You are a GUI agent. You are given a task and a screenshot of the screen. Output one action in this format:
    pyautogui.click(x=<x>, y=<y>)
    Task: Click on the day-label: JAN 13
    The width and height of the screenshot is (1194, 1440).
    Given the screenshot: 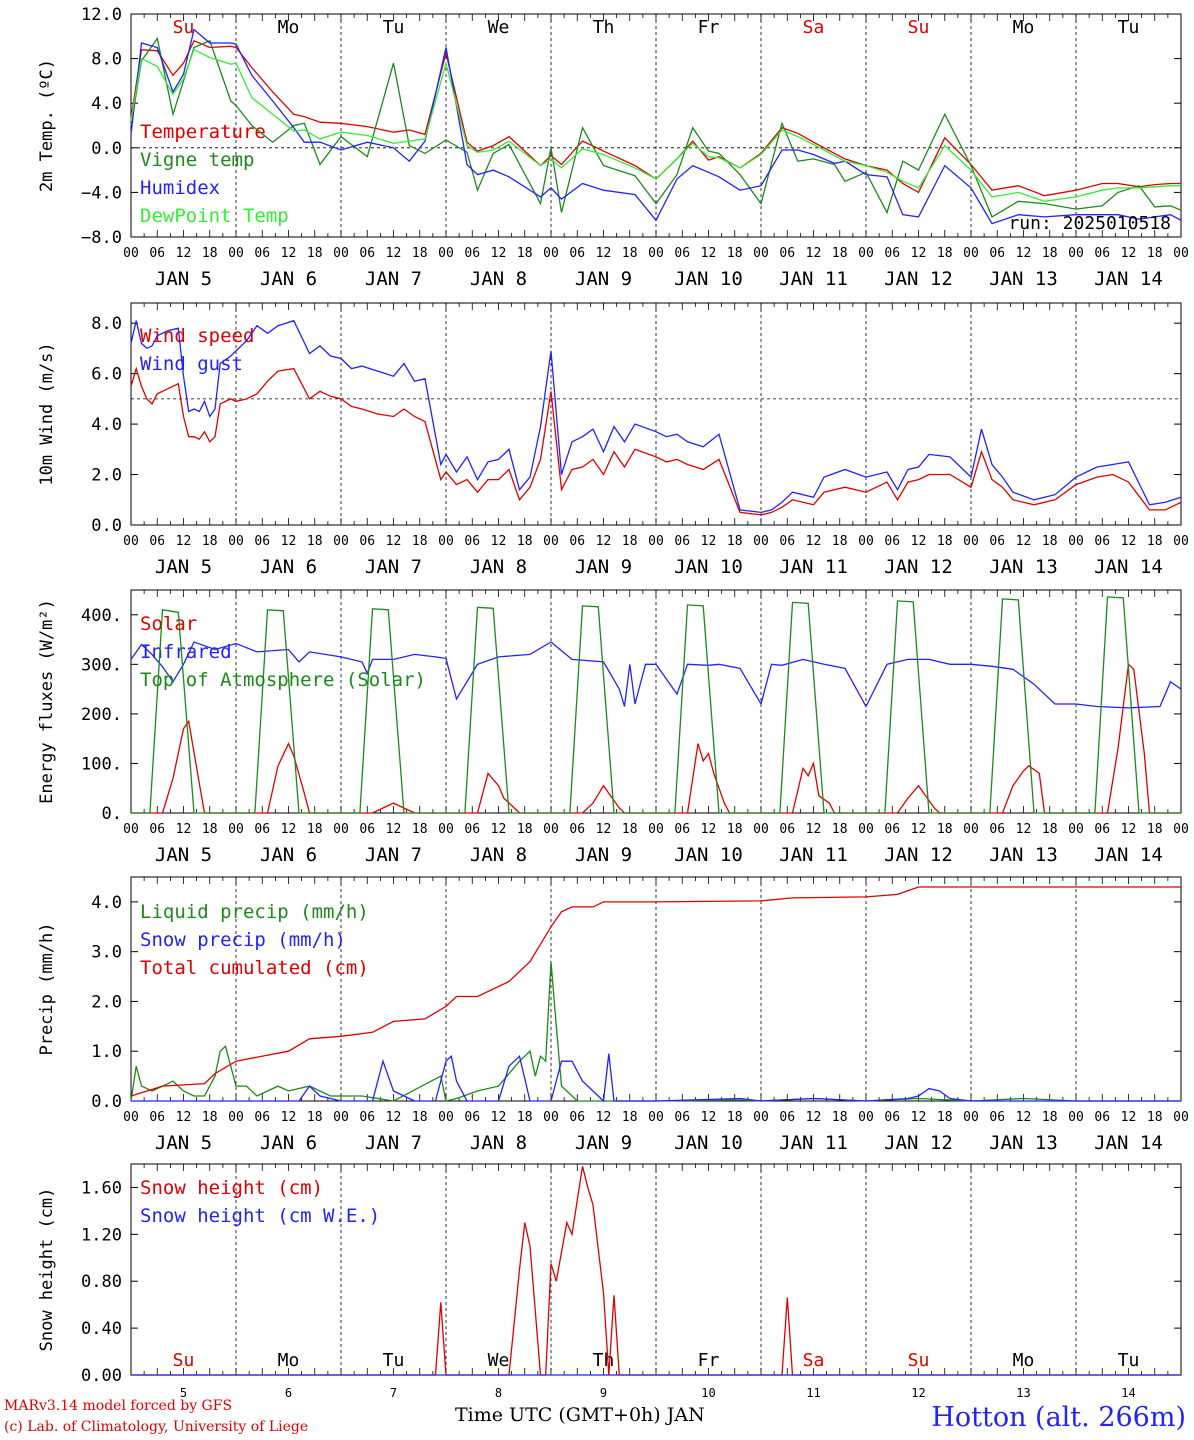 What is the action you would take?
    pyautogui.click(x=1023, y=855)
    